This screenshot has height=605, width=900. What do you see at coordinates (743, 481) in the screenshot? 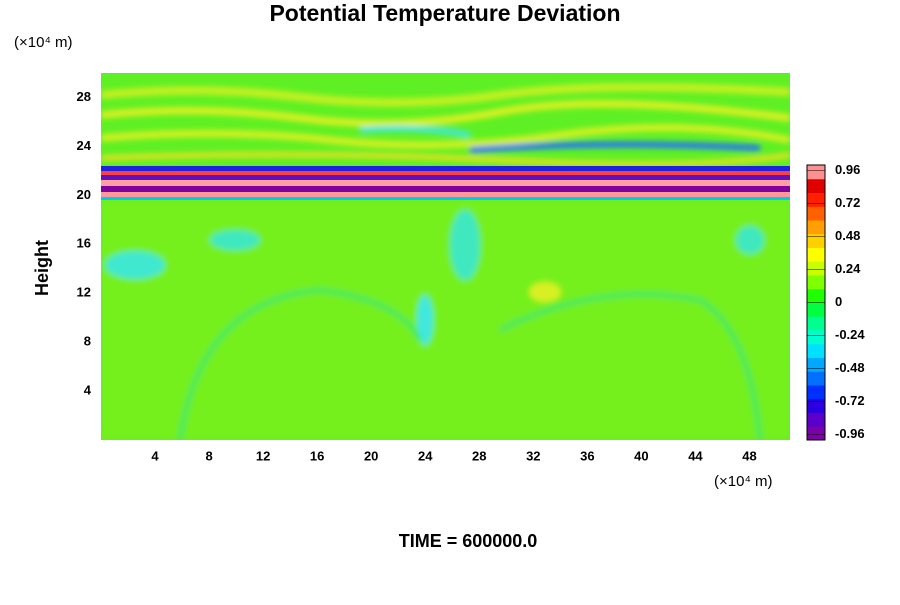
I see `x-unit-label: (×10⁴ m)` at bounding box center [743, 481].